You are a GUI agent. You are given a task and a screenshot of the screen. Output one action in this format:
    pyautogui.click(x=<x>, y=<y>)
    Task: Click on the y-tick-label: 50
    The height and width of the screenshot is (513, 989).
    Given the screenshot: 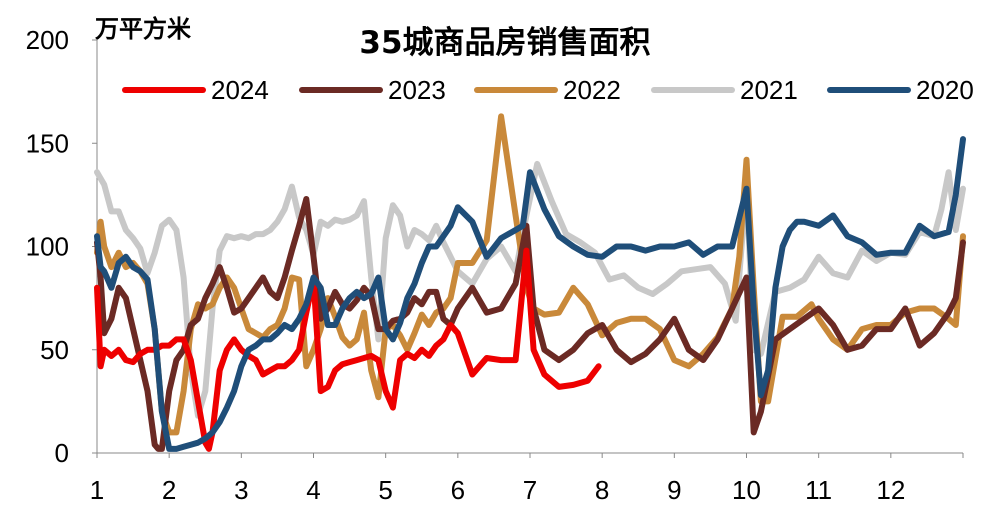 What is the action you would take?
    pyautogui.click(x=54, y=350)
    